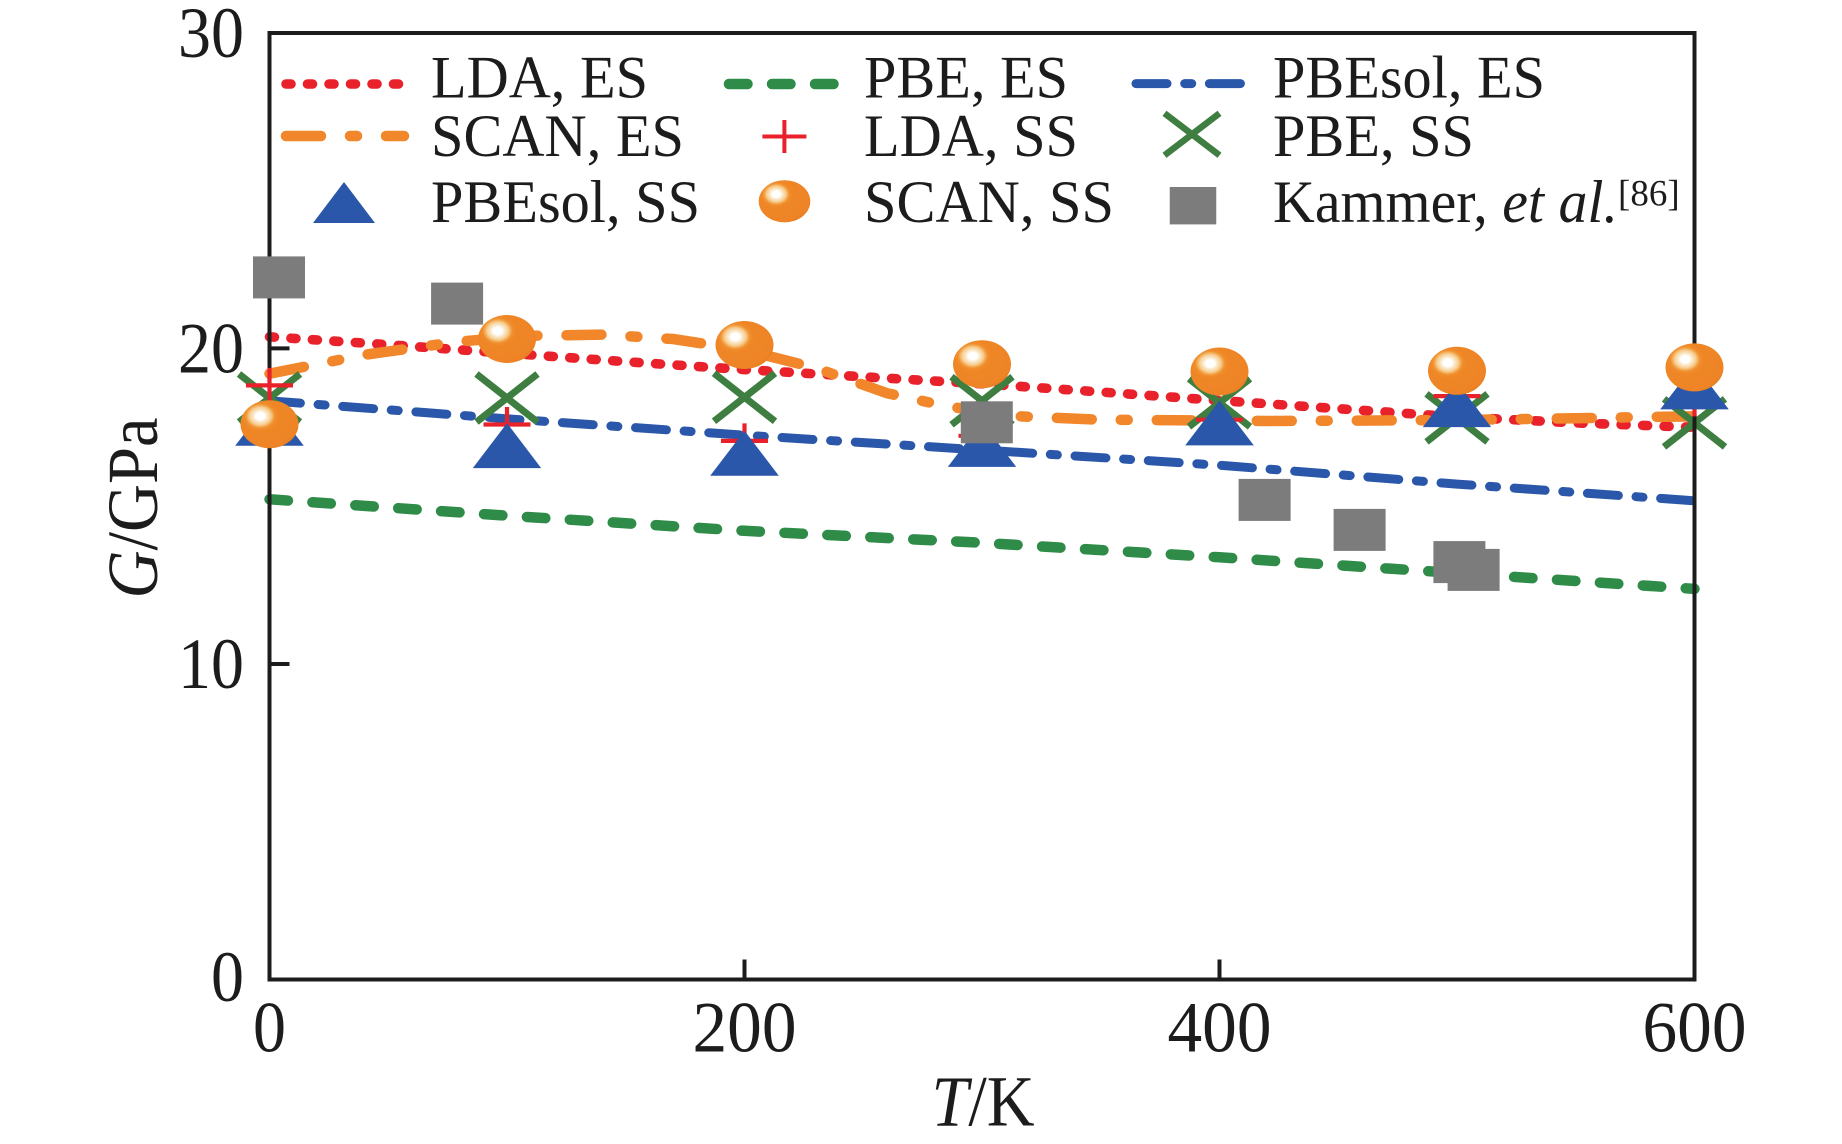 The image size is (1842, 1144). What do you see at coordinates (133, 508) in the screenshot?
I see `svg-text: G/GPa` at bounding box center [133, 508].